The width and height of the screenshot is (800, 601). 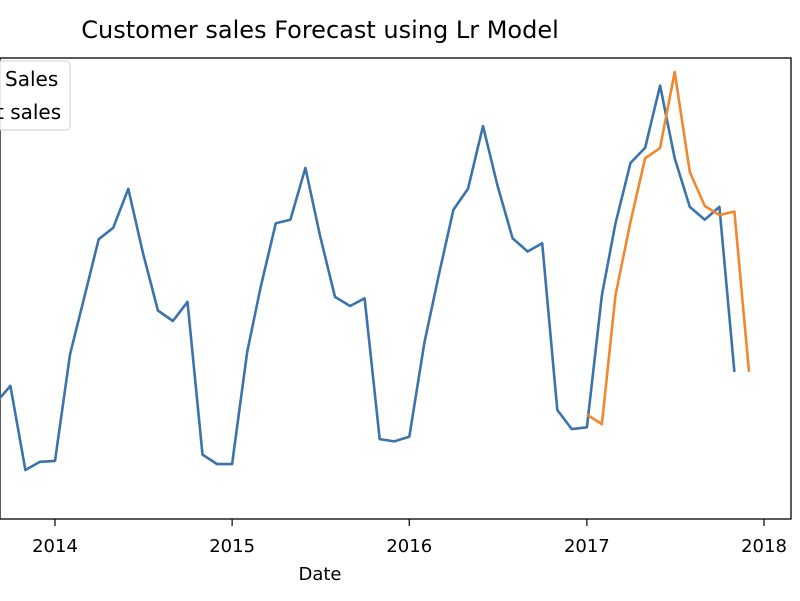 What do you see at coordinates (409, 546) in the screenshot?
I see `x-tick-label: 2016` at bounding box center [409, 546].